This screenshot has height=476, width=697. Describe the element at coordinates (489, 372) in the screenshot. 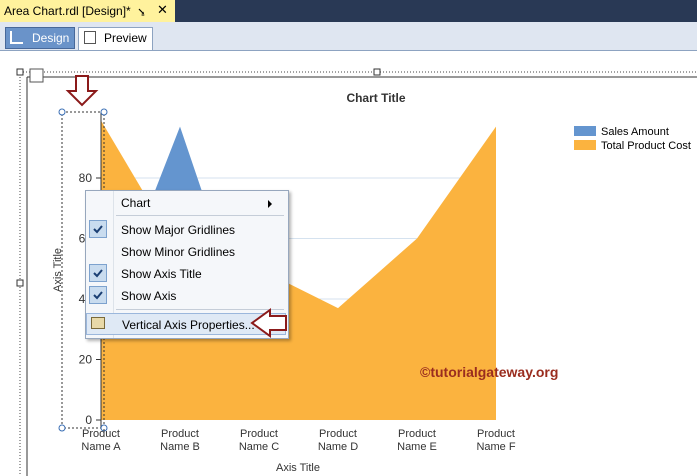

I see `watermark: ©tutorialgateway.org` at that location.